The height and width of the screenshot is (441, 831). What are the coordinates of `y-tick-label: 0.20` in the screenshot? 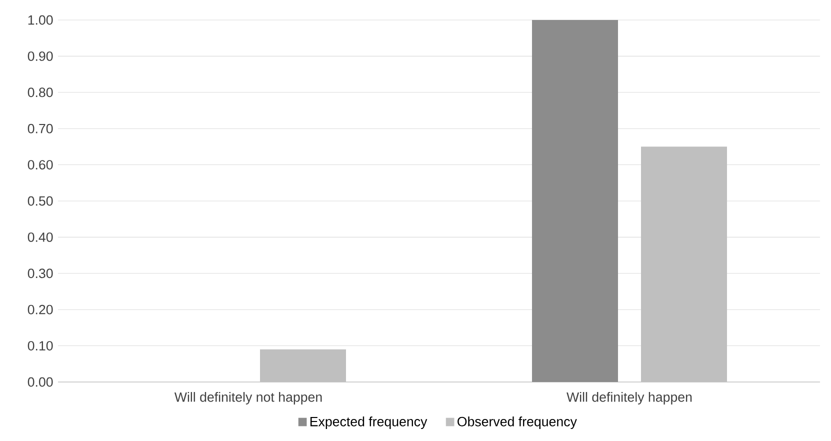 It's located at (40, 309).